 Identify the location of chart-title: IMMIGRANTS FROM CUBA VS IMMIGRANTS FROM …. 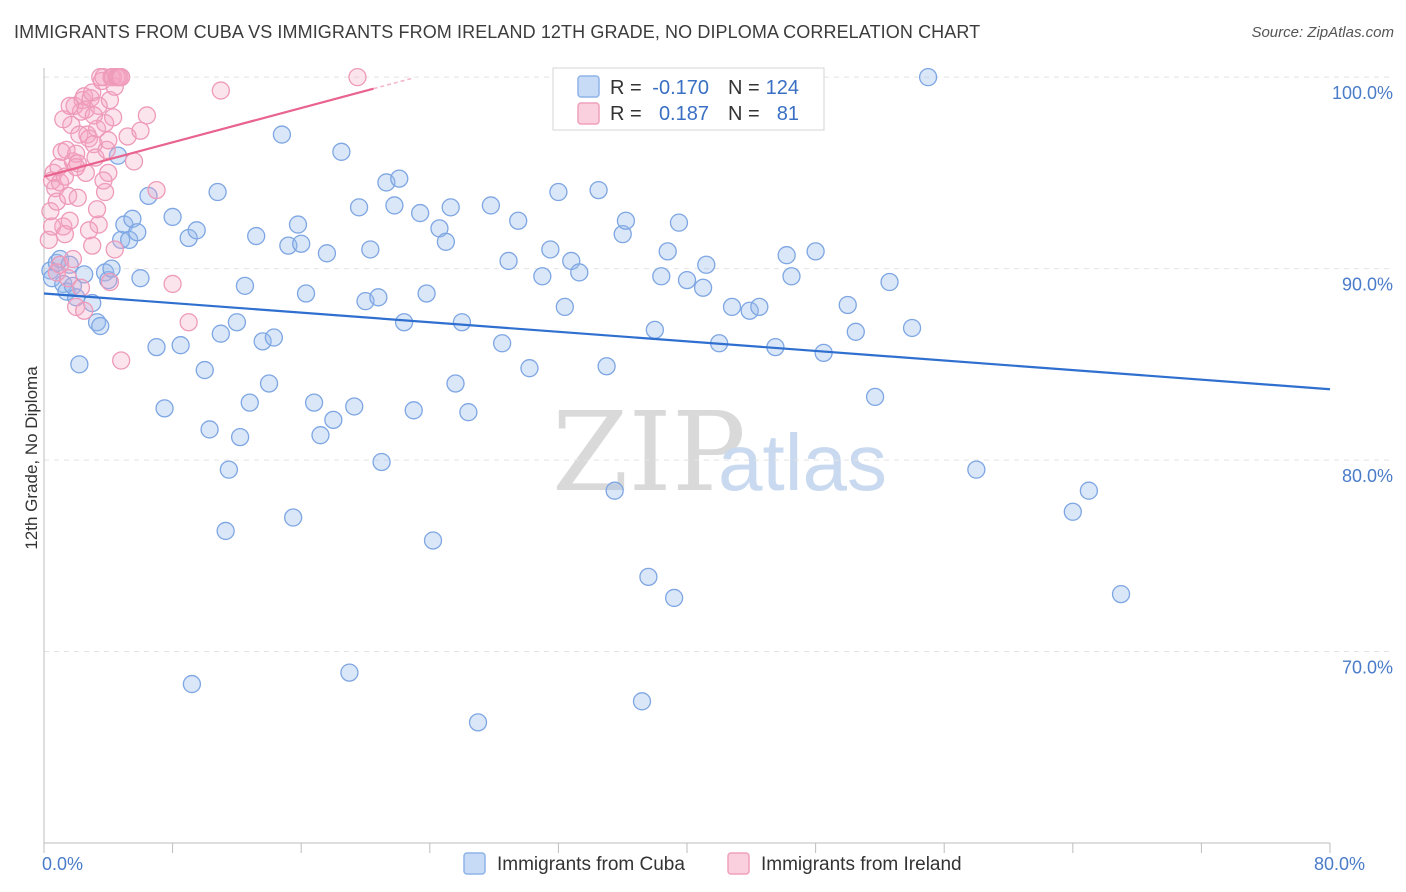
(497, 32).